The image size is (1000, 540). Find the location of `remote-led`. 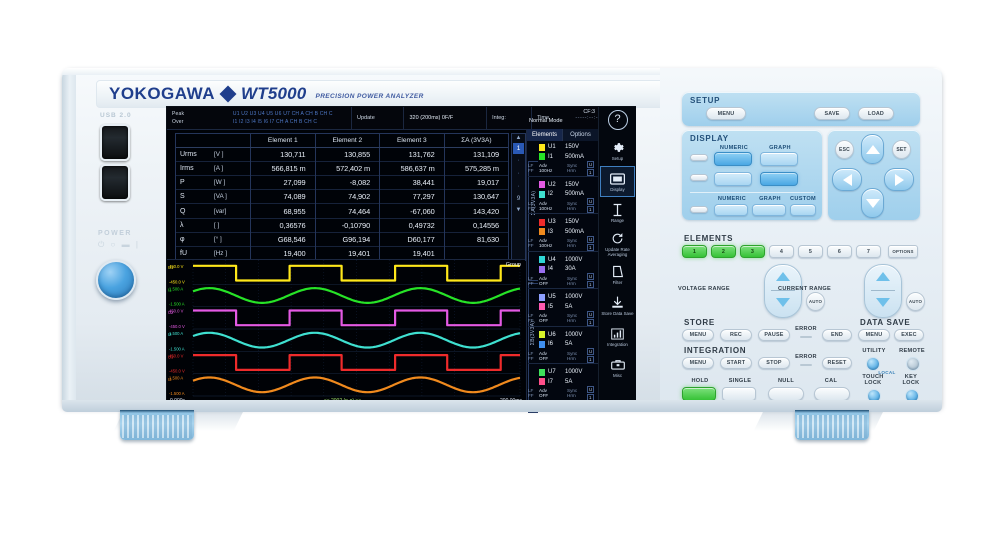

remote-led is located at coordinates (913, 364).